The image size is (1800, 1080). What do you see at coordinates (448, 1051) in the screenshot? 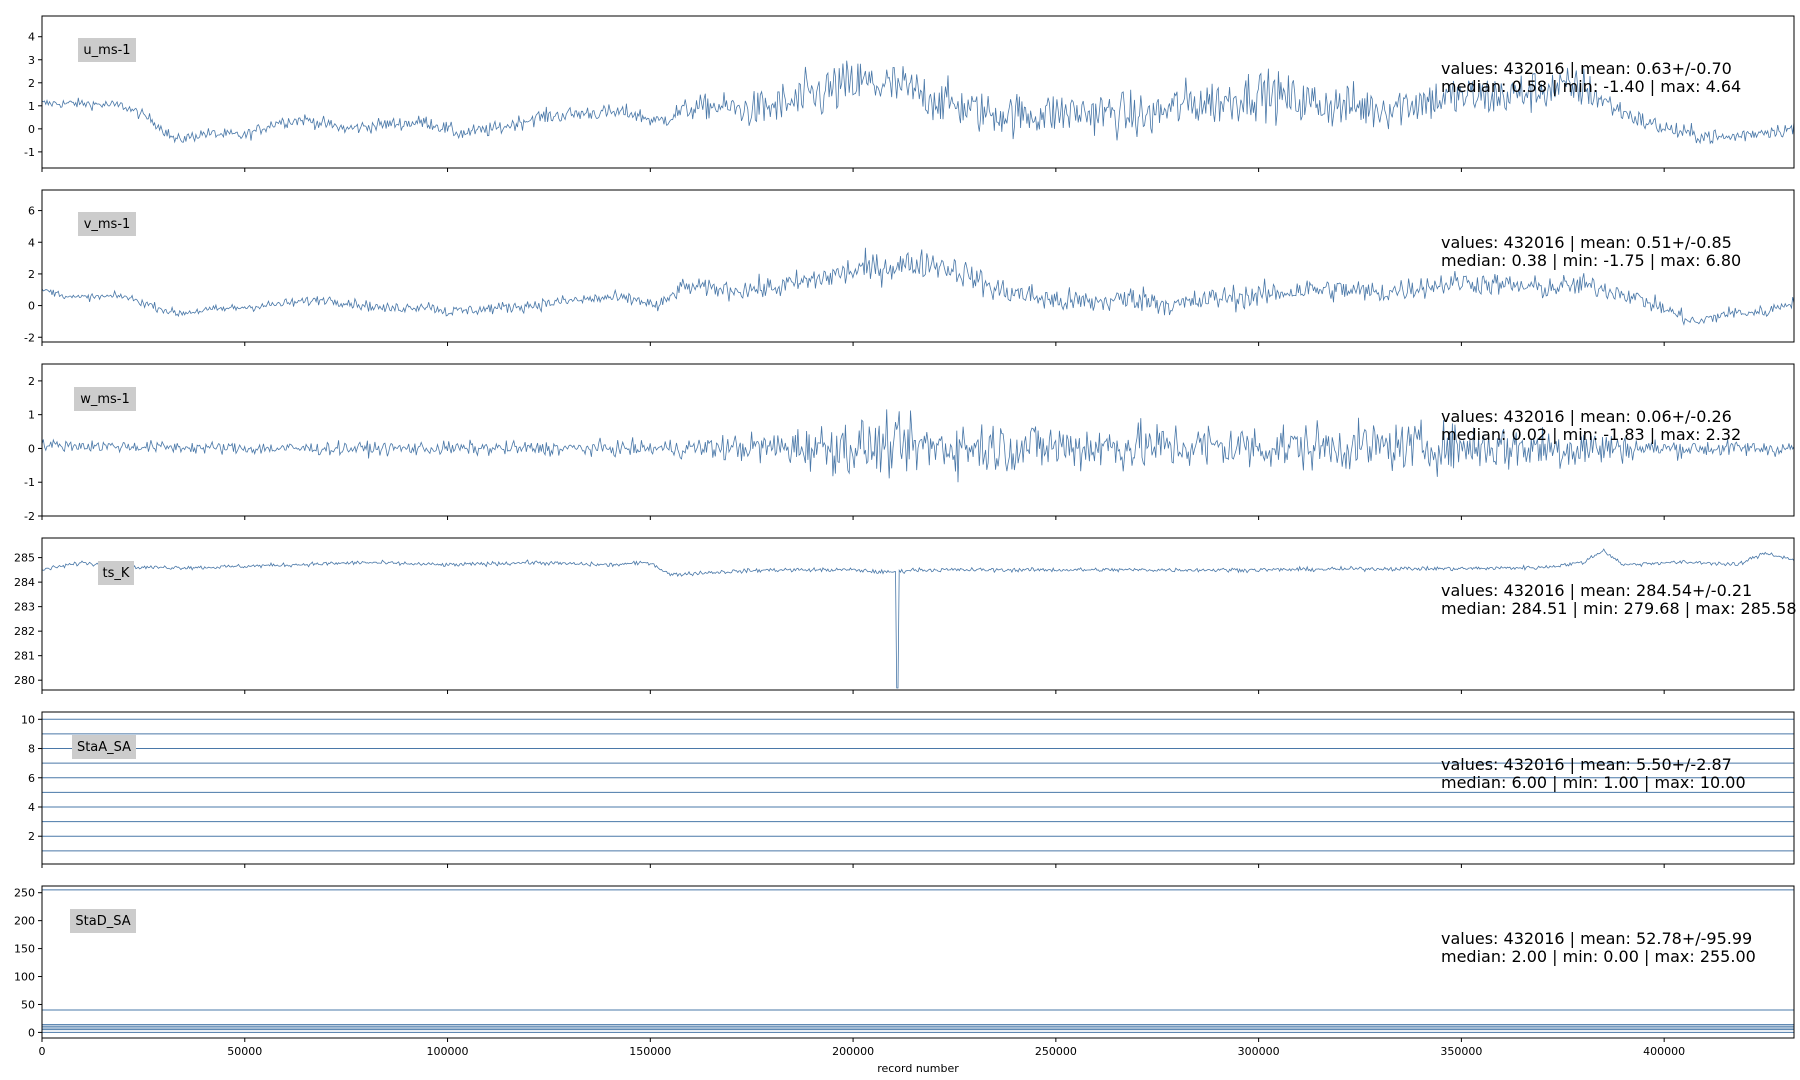
I see `x-tick-label: 100000` at bounding box center [448, 1051].